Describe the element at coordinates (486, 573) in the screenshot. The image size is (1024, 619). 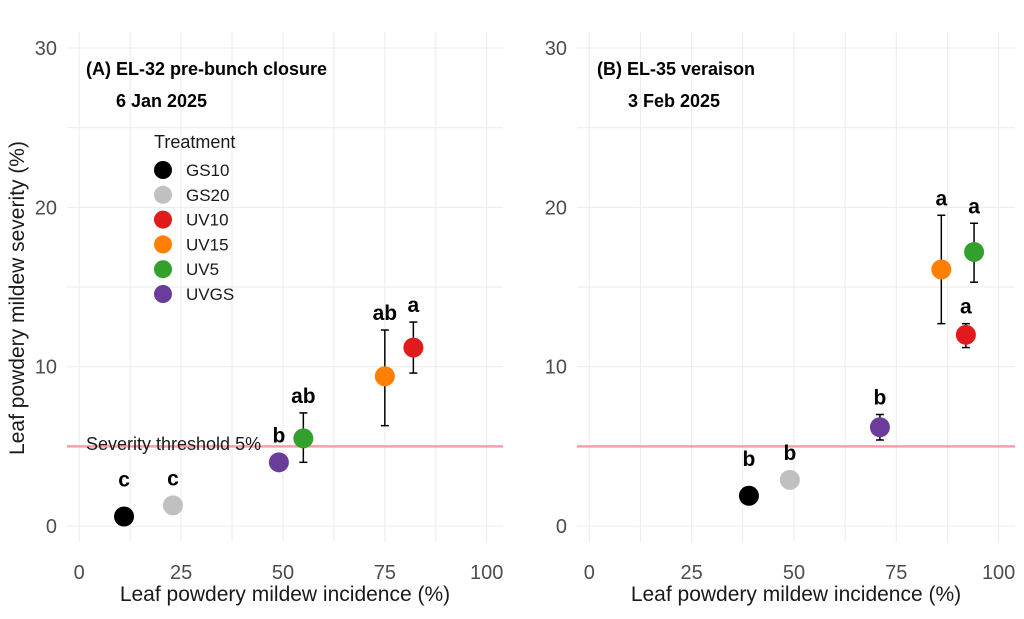
I see `panel-a-x-tick-label: 100` at that location.